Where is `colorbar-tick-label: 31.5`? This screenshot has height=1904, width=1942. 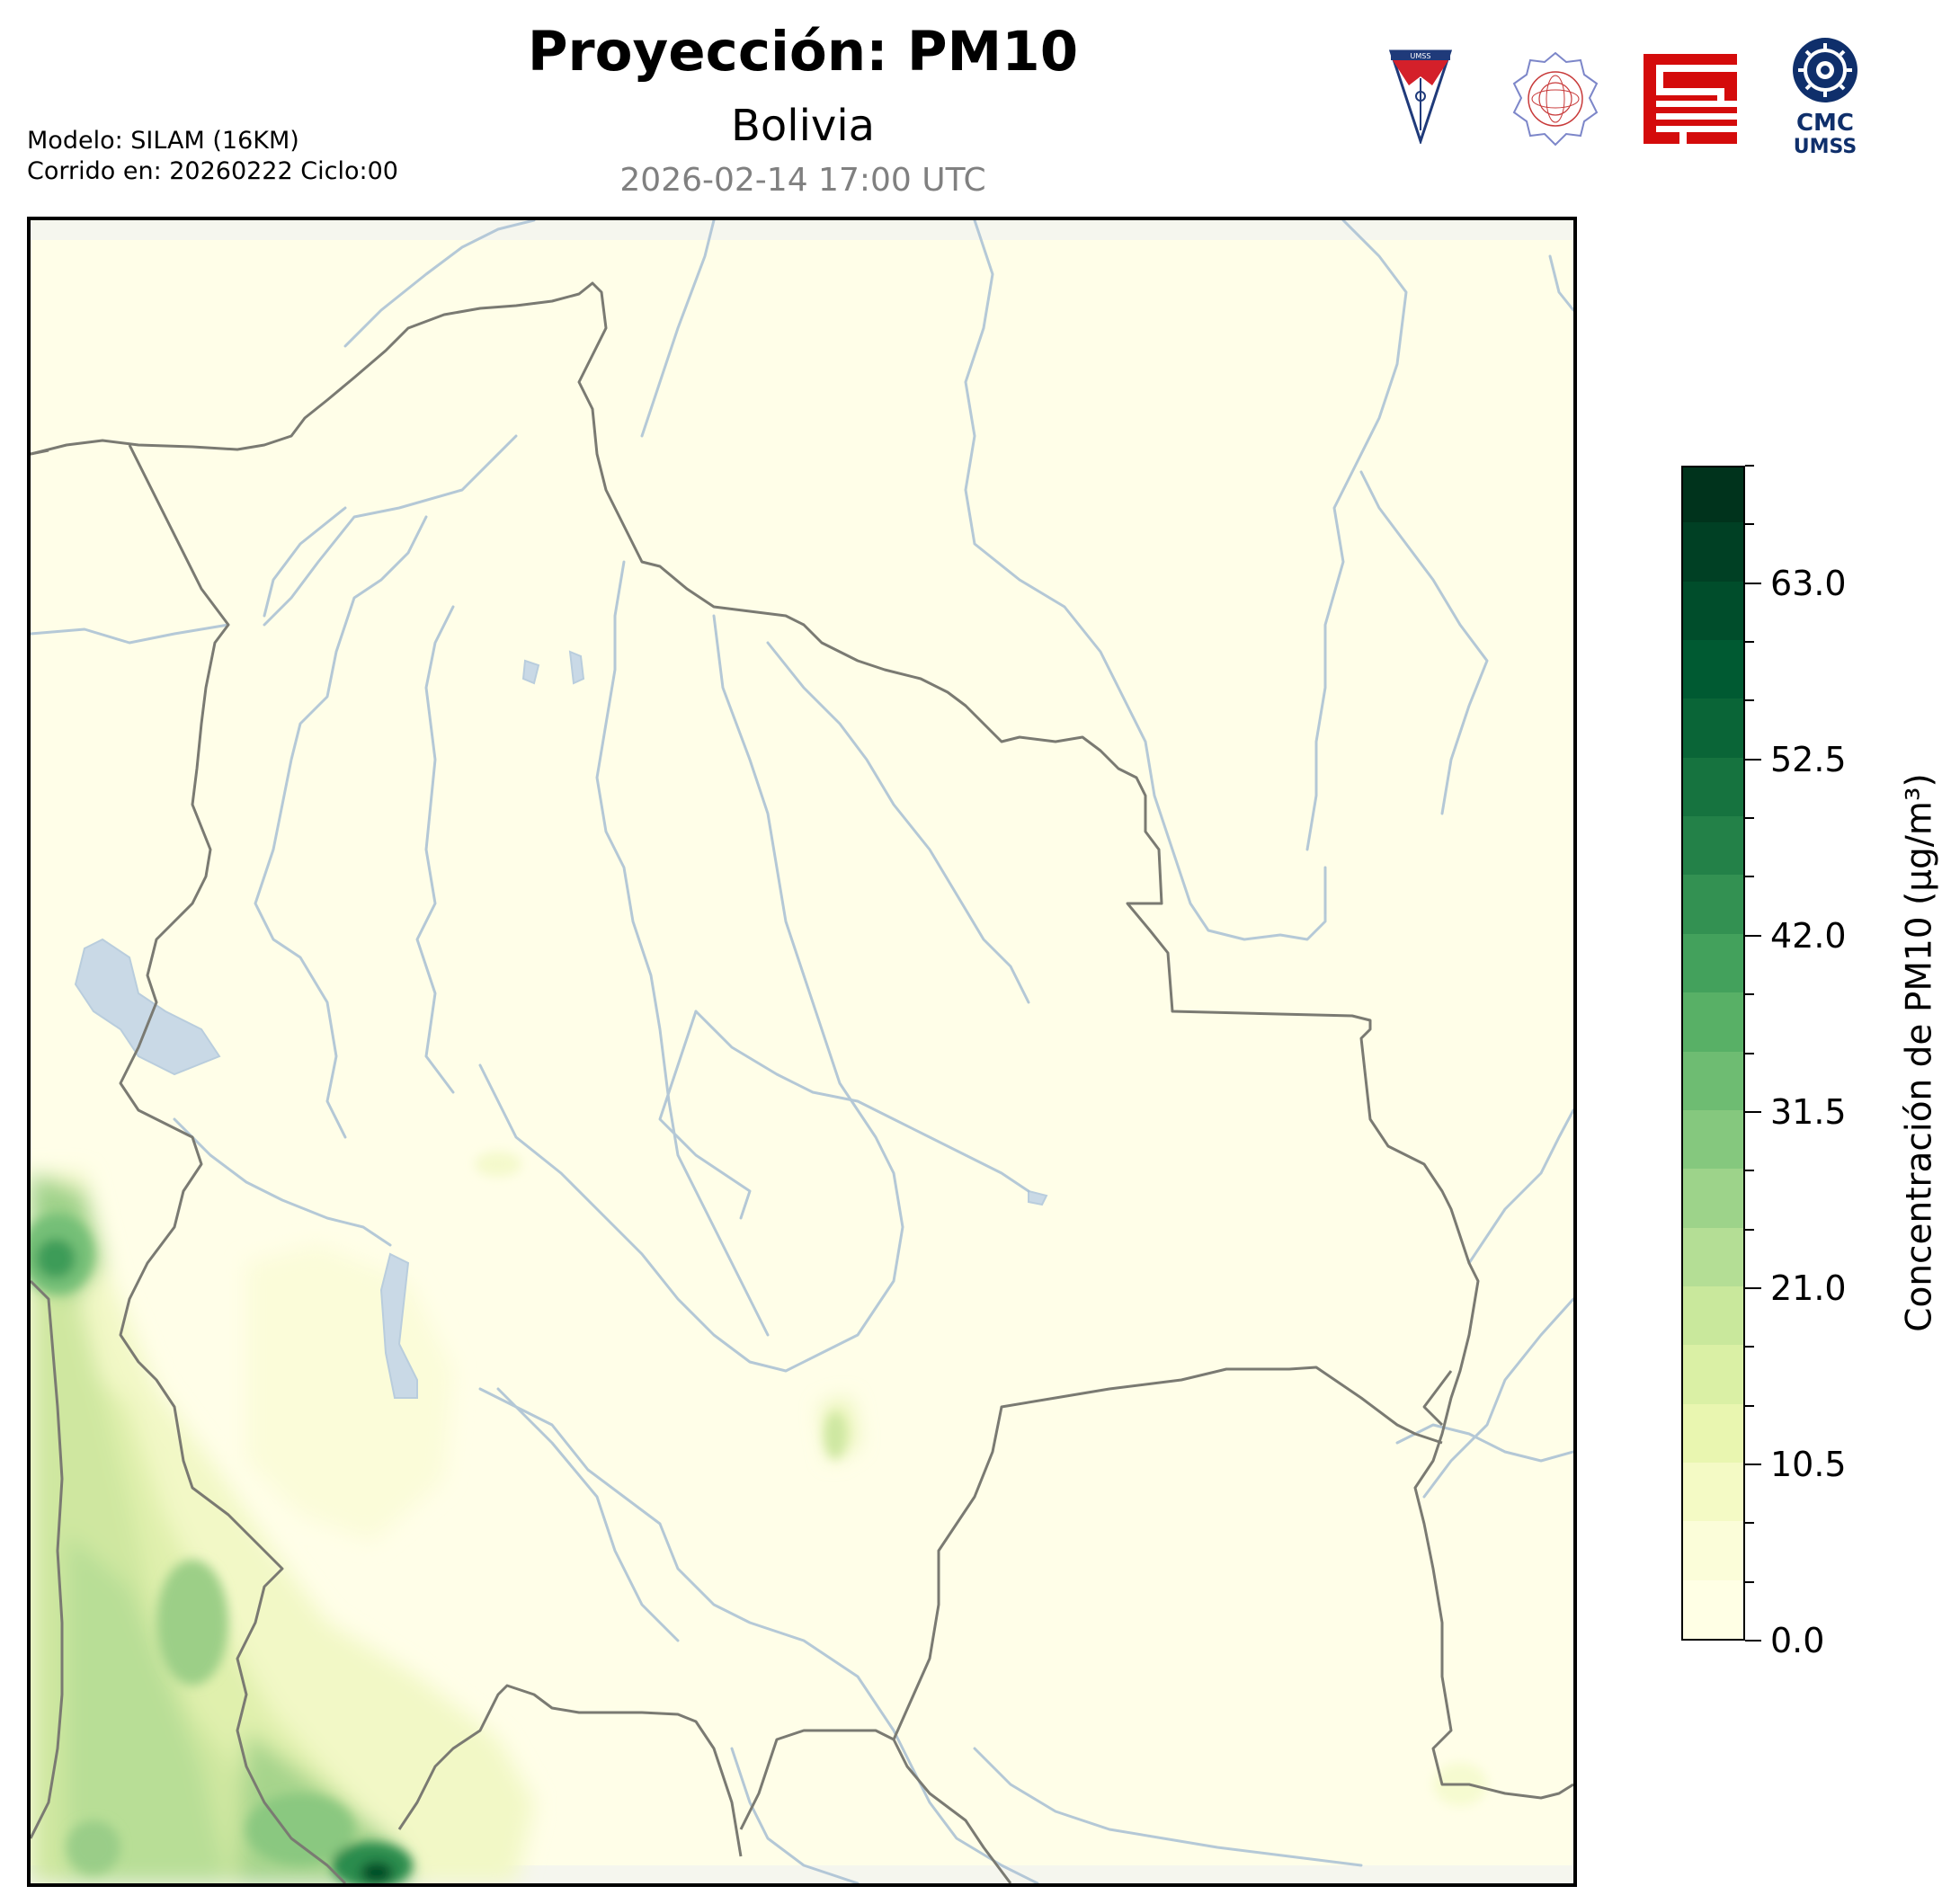 colorbar-tick-label: 31.5 is located at coordinates (1808, 1111).